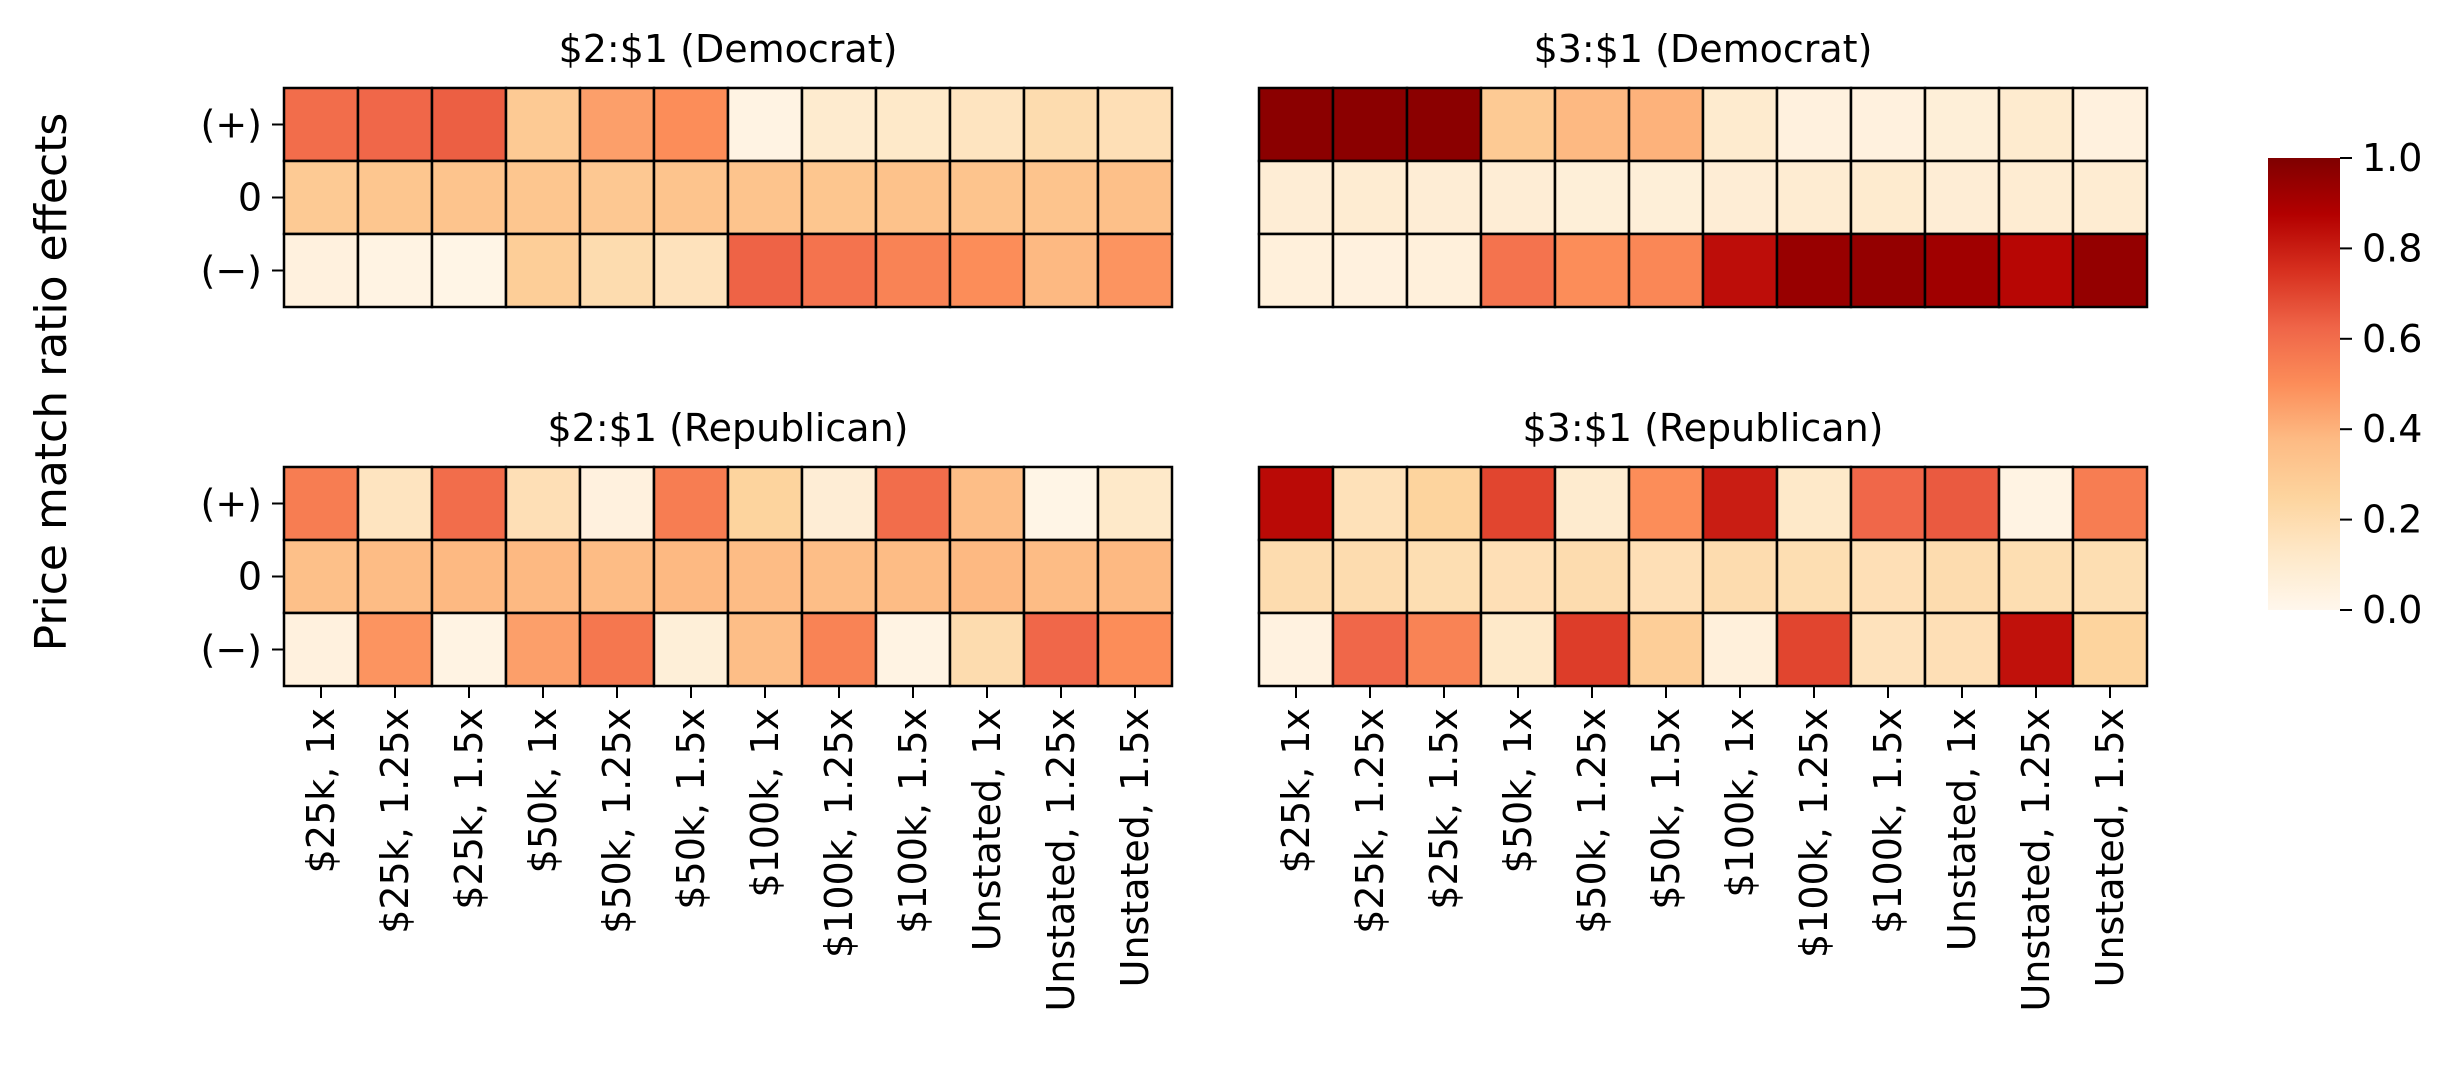 Image resolution: width=2459 pixels, height=1079 pixels. I want to click on x-tick-label: Unstated, 1.25x, so click(1061, 860).